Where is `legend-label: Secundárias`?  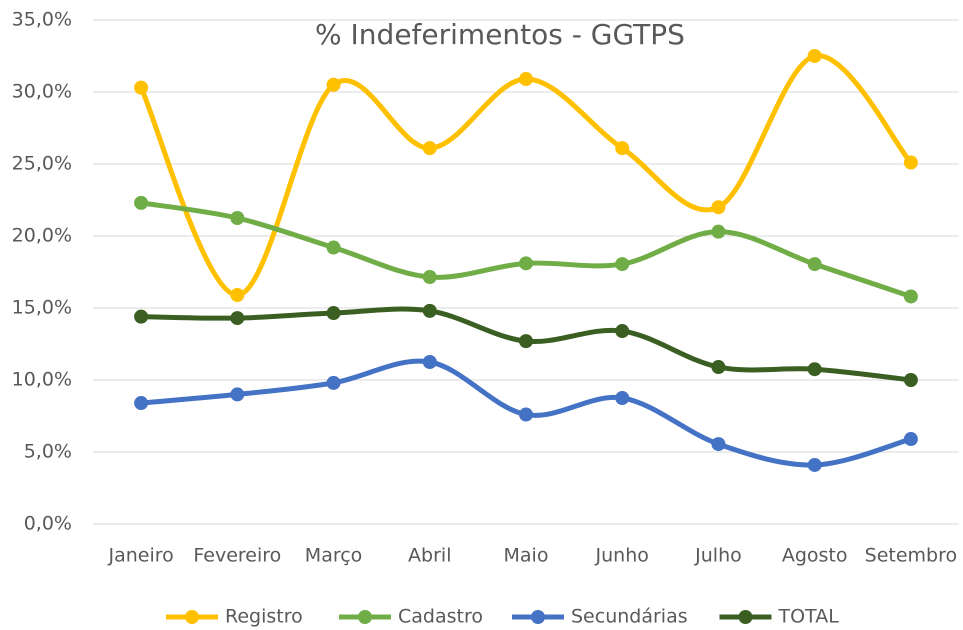
legend-label: Secundárias is located at coordinates (629, 617).